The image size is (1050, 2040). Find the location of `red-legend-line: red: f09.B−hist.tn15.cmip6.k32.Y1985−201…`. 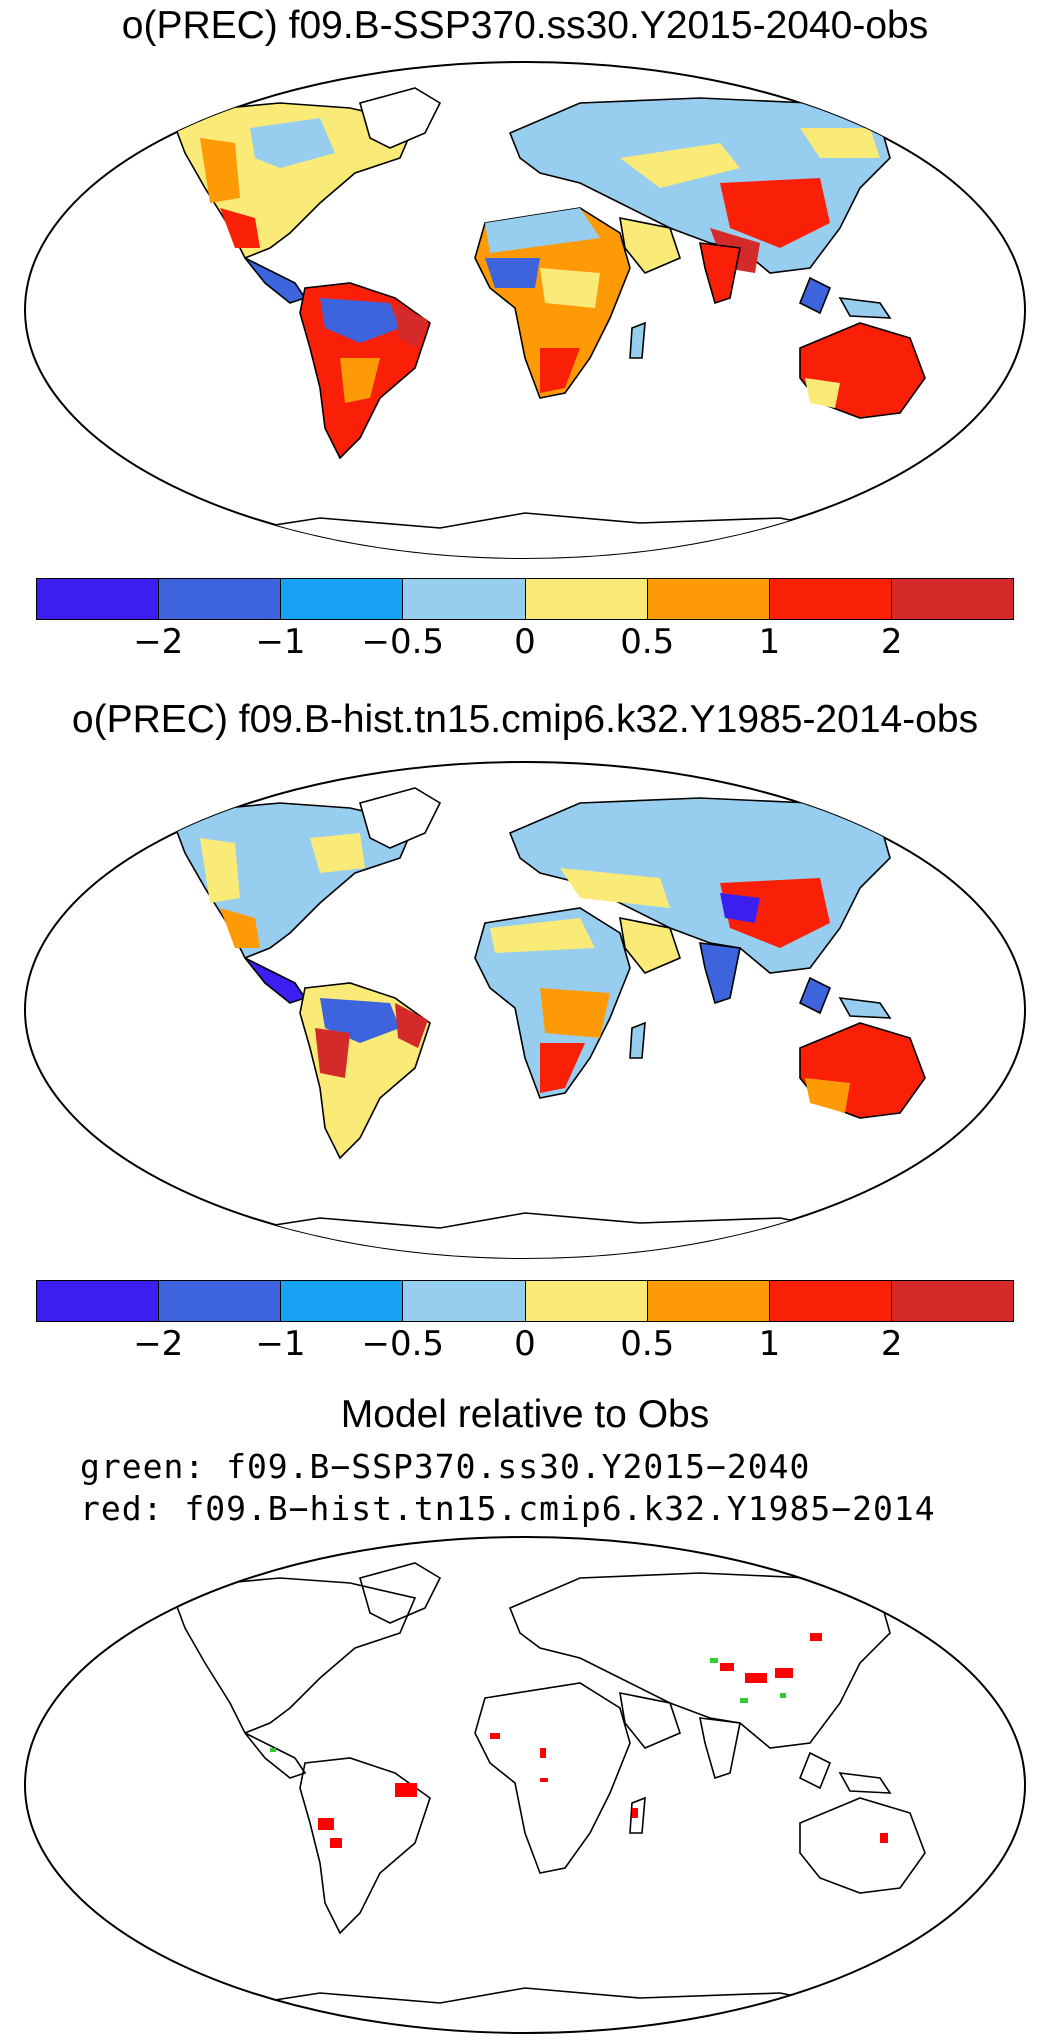

red-legend-line: red: f09.B−hist.tn15.cmip6.k32.Y1985−201… is located at coordinates (508, 1508).